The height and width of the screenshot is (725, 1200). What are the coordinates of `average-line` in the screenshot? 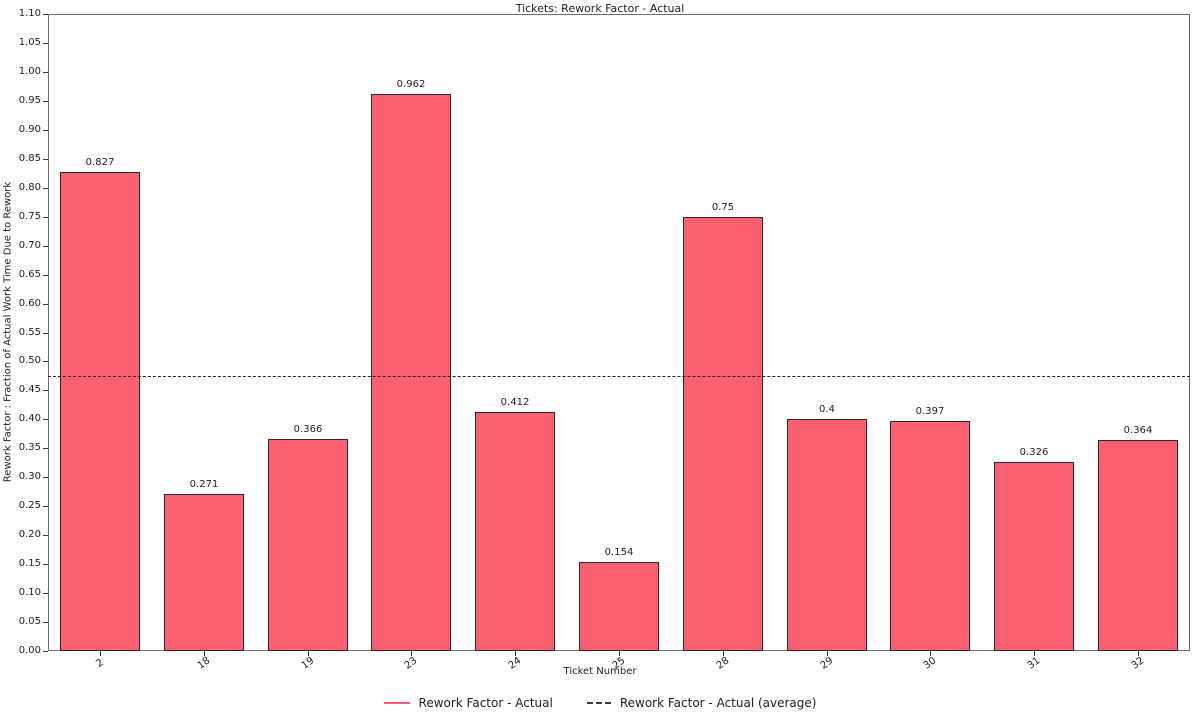 It's located at (619, 376).